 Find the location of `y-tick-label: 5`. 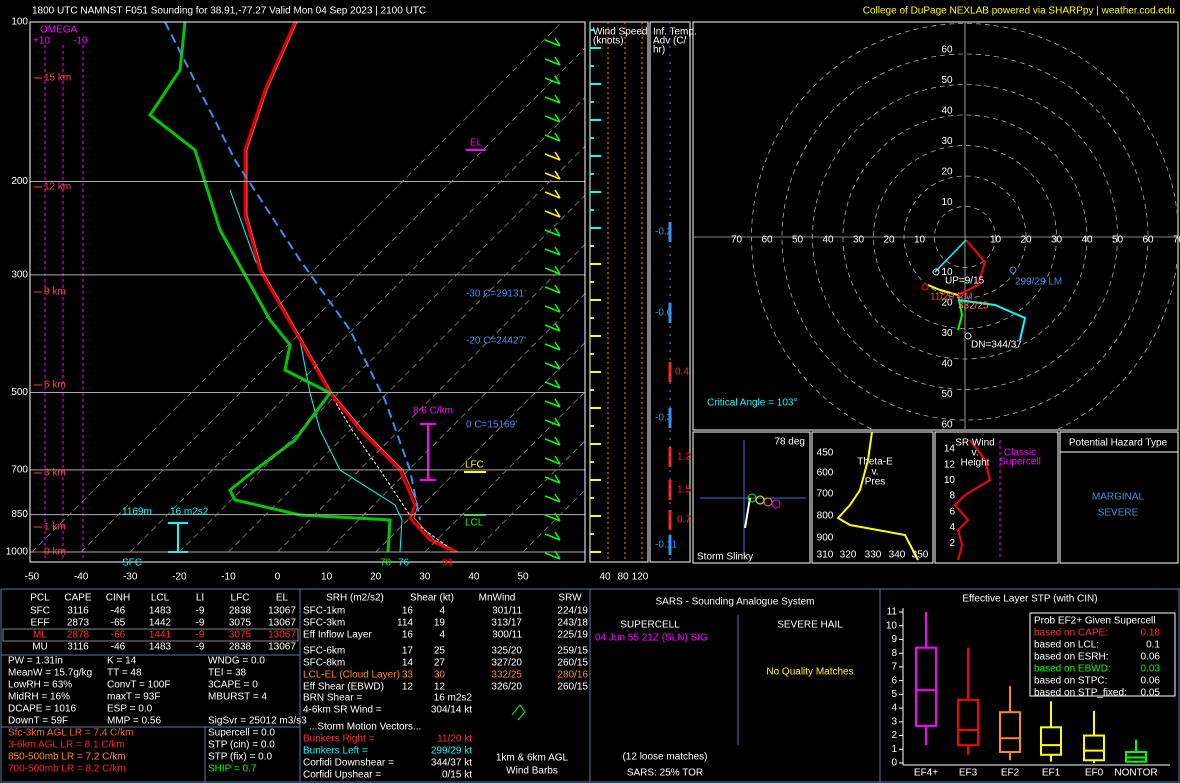

y-tick-label: 5 is located at coordinates (894, 694).